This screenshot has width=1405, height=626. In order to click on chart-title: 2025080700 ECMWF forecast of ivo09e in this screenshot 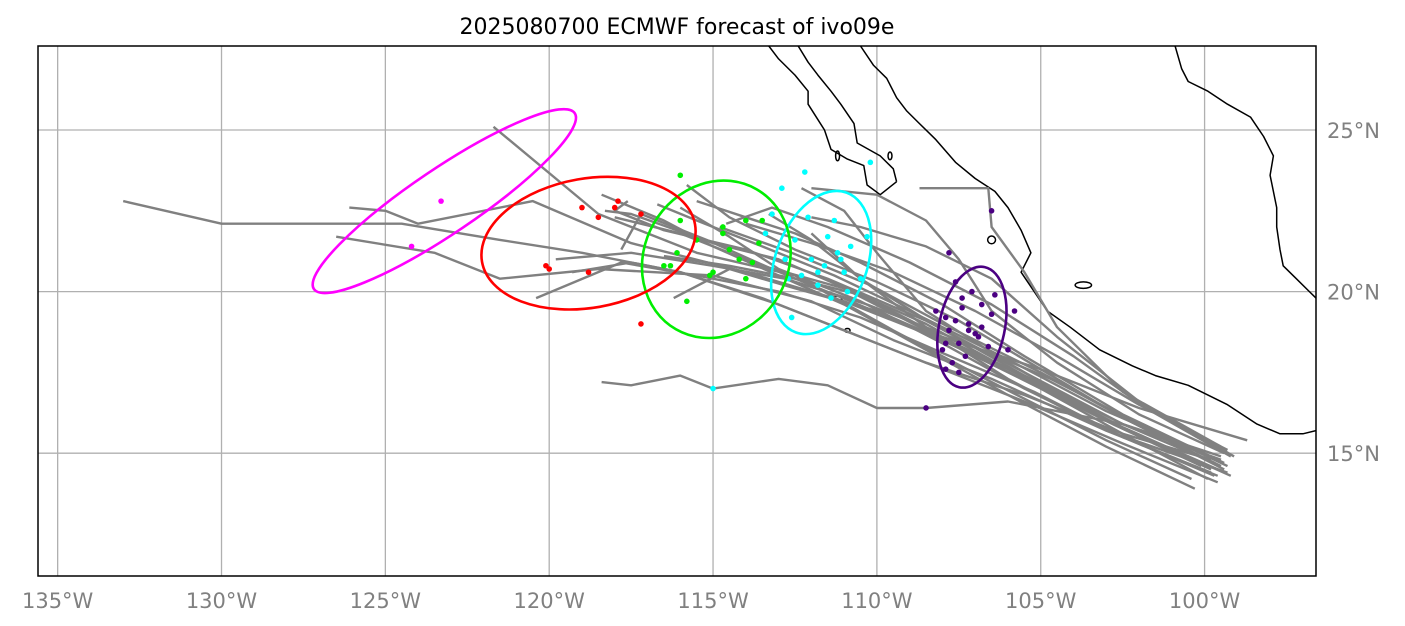, I will do `click(677, 27)`.